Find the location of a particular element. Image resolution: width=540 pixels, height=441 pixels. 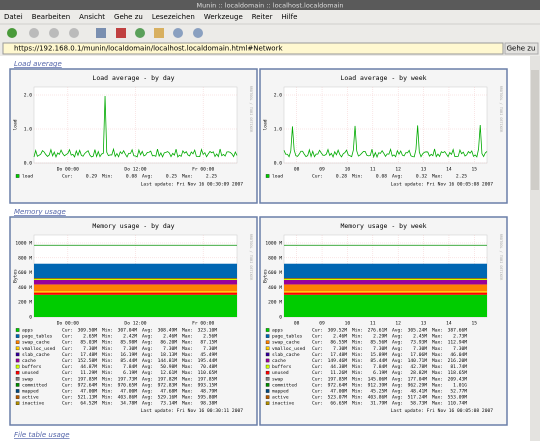

watermark: RRDTOOL / TOBI OETIKER is located at coordinates (501, 109).